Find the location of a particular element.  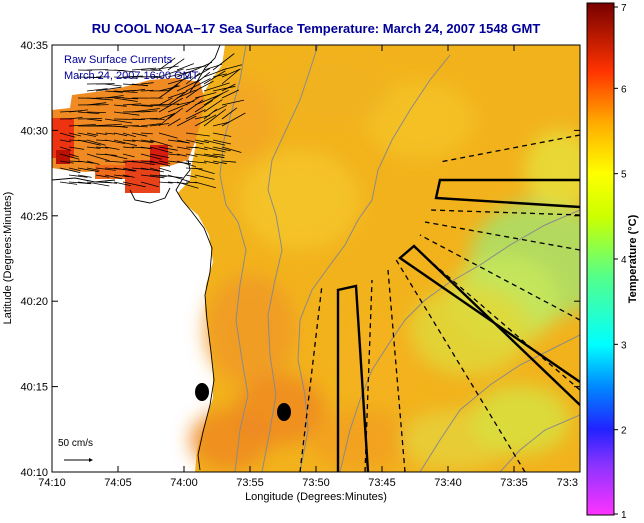

x-axis-label: Longitude (Degrees:Minutes) is located at coordinates (316, 497).